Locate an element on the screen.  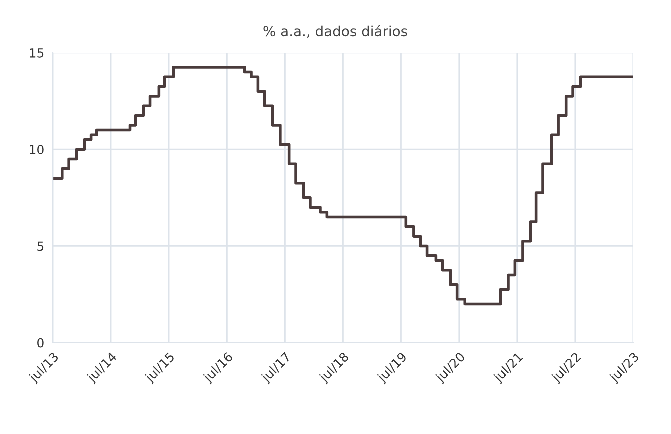
y-tick-label: 15 is located at coordinates (37, 53).